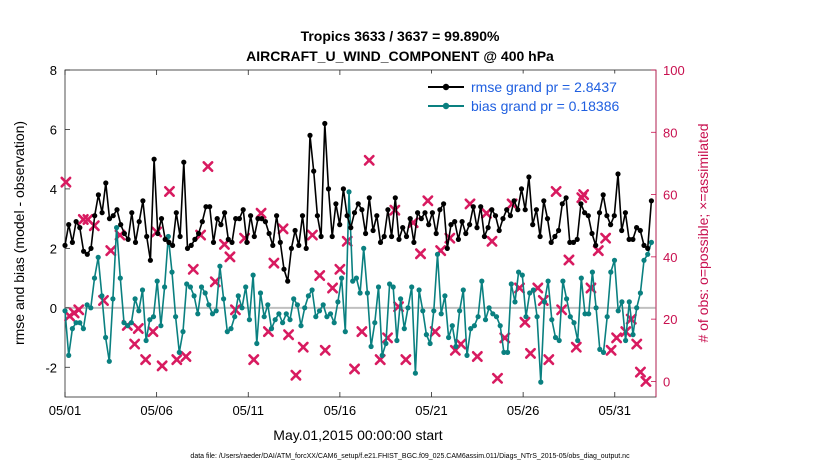  Describe the element at coordinates (703, 232) in the screenshot. I see `y-axis-label-right: # of obs: o=possible; ×=assimilated` at that location.